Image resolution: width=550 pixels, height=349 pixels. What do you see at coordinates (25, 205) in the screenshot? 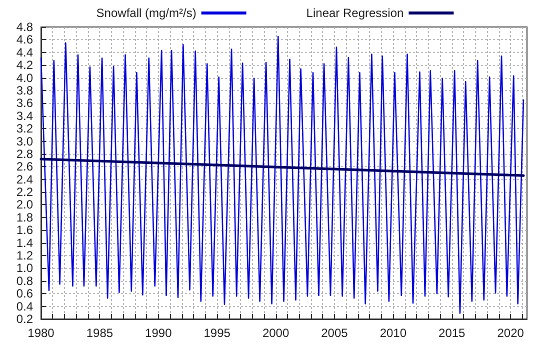
I see `y-tick-label: 2.0` at bounding box center [25, 205].